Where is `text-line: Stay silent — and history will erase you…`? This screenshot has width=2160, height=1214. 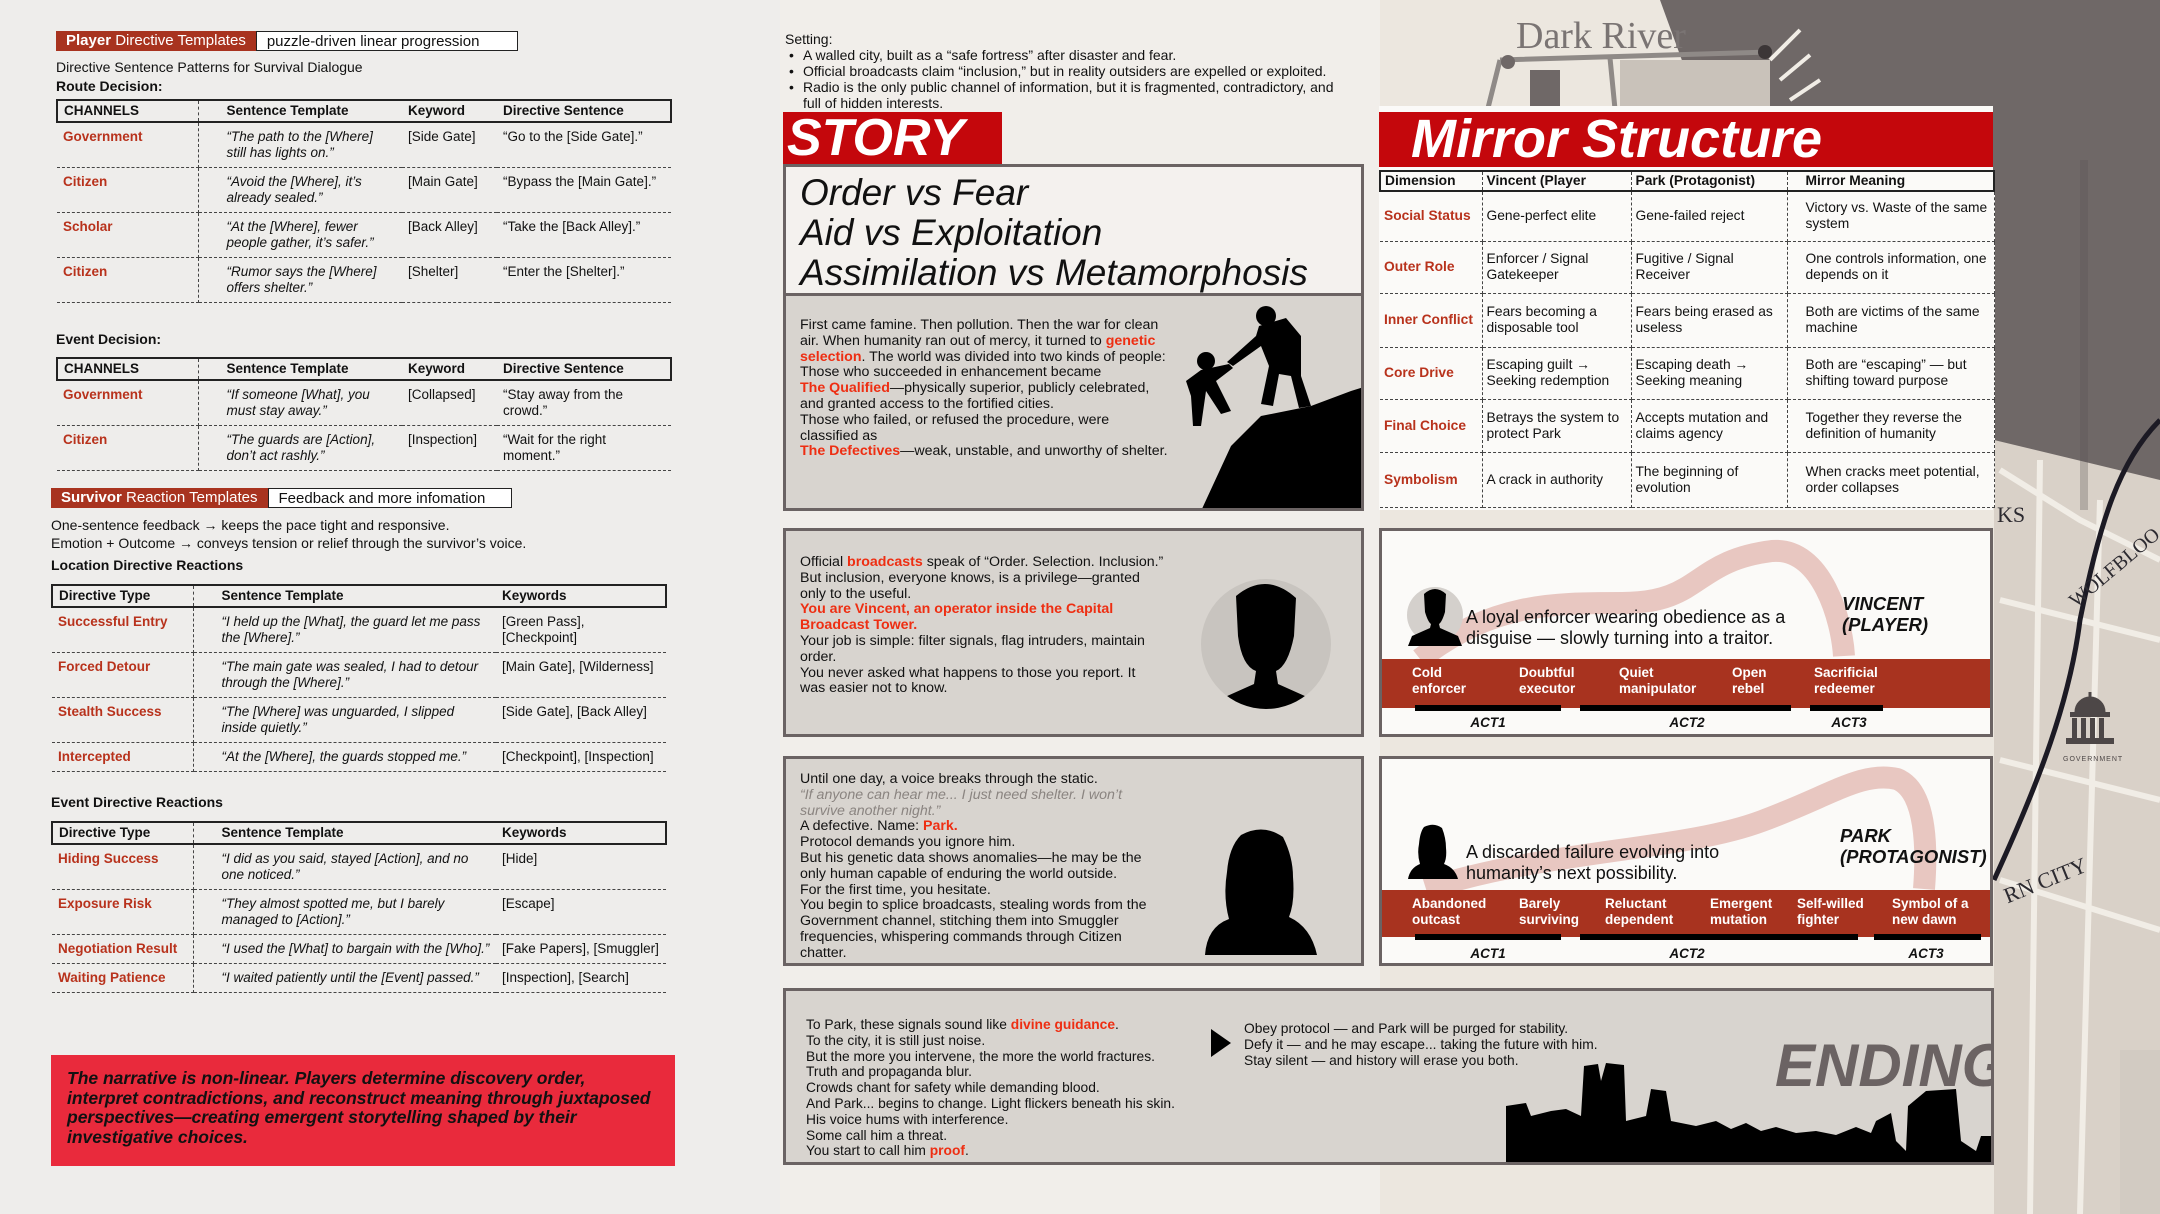 text-line: Stay silent — and history will erase you… is located at coordinates (1421, 1061).